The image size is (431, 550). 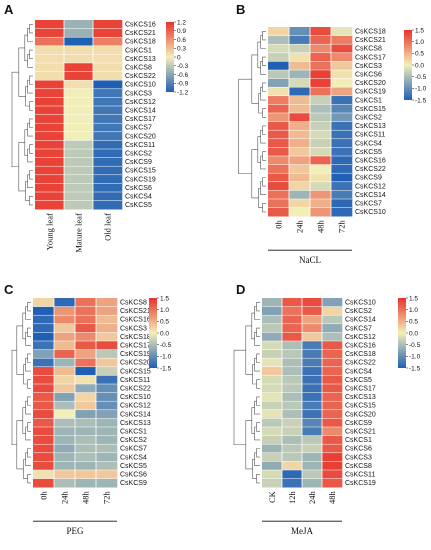 What do you see at coordinates (370, 195) in the screenshot?
I see `row-label: CsKCS14` at bounding box center [370, 195].